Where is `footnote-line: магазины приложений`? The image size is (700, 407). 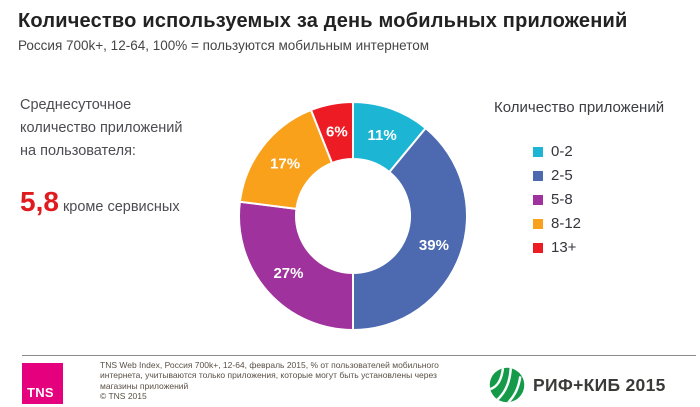 footnote-line: магазины приложений is located at coordinates (144, 385).